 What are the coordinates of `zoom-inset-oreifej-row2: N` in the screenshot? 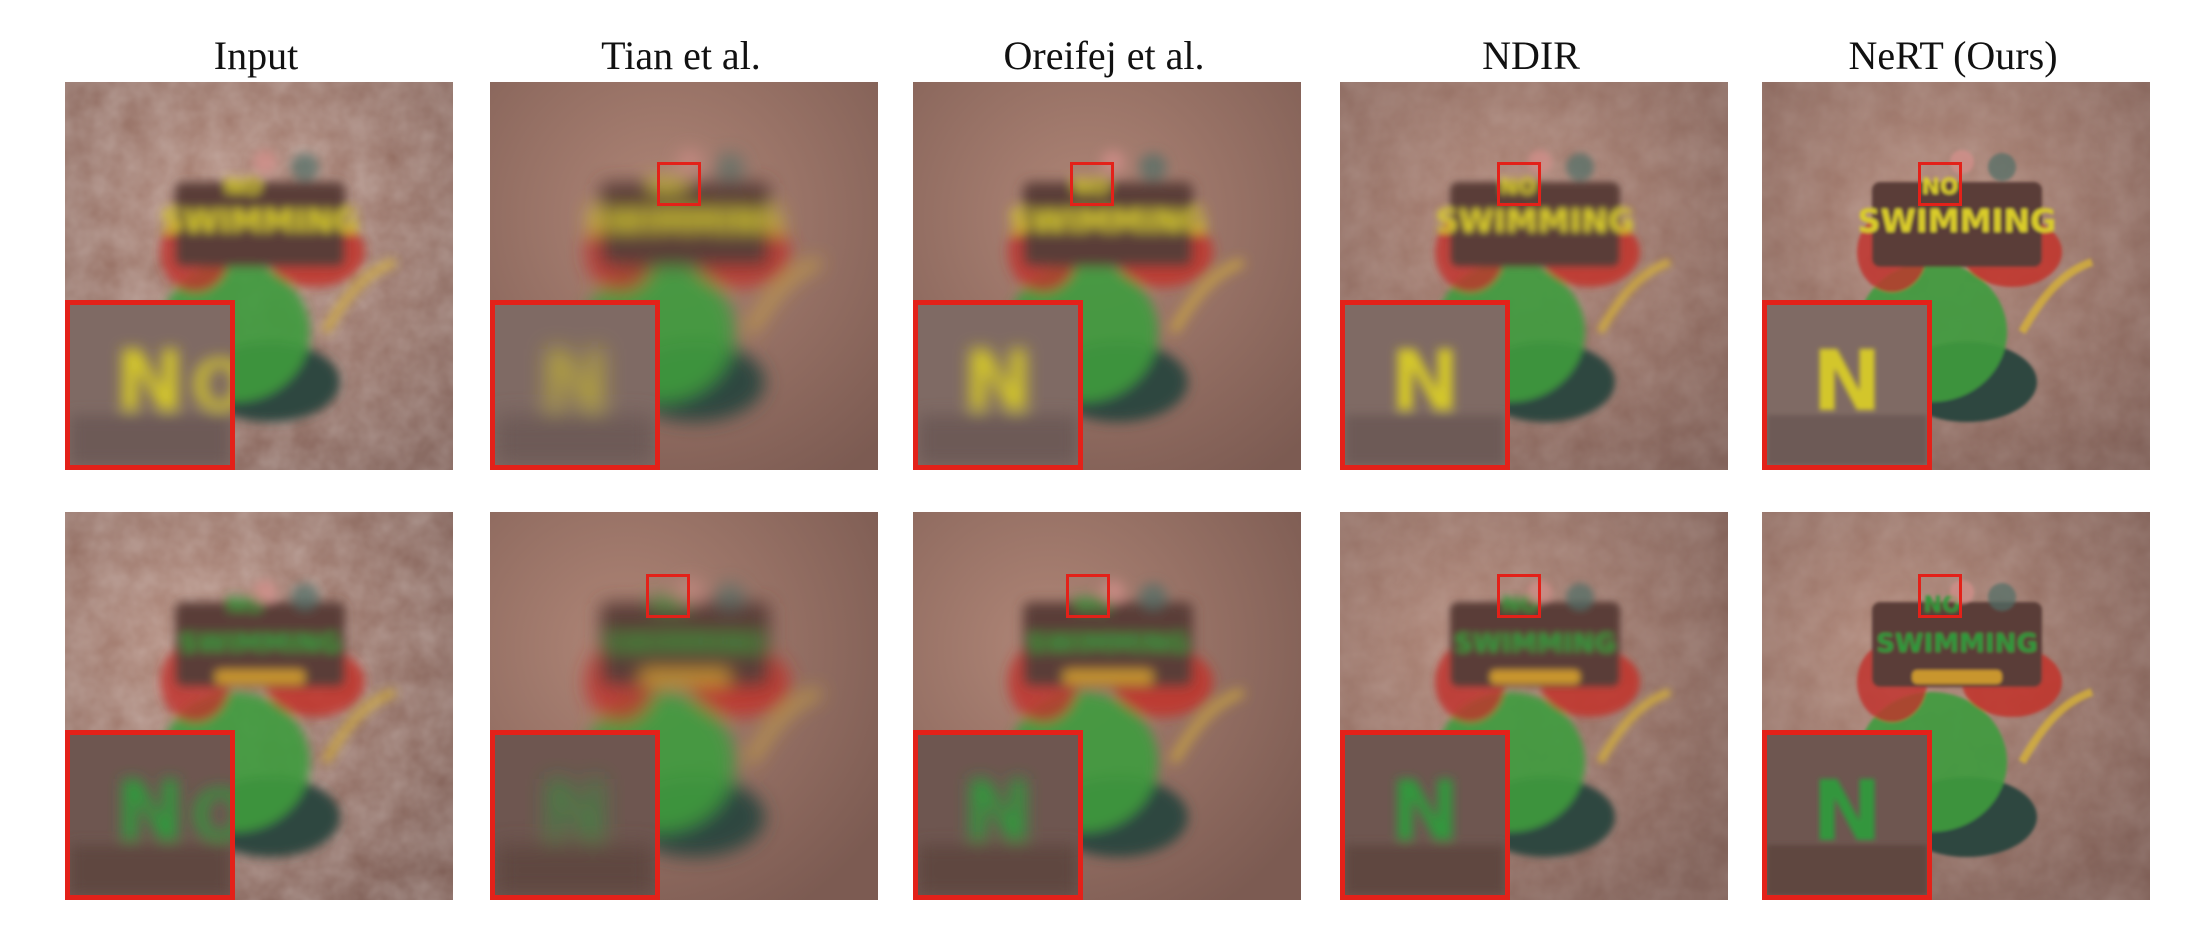 It's located at (998, 815).